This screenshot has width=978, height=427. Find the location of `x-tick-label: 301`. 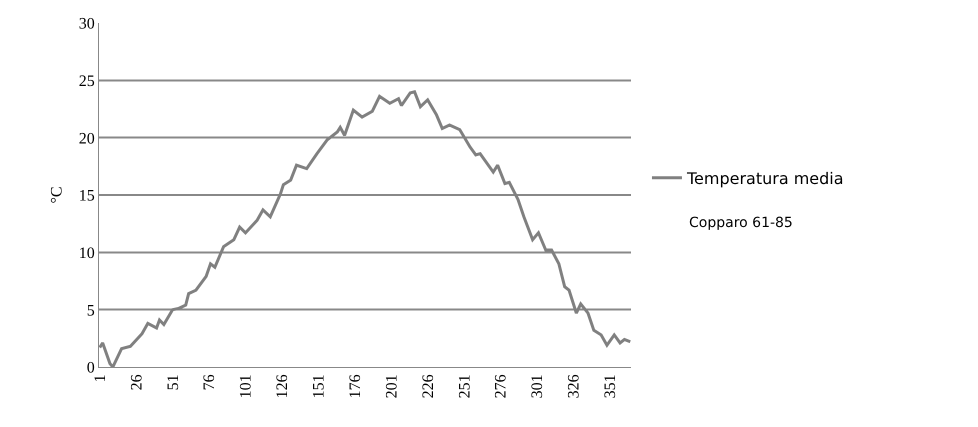

x-tick-label: 301 is located at coordinates (537, 386).